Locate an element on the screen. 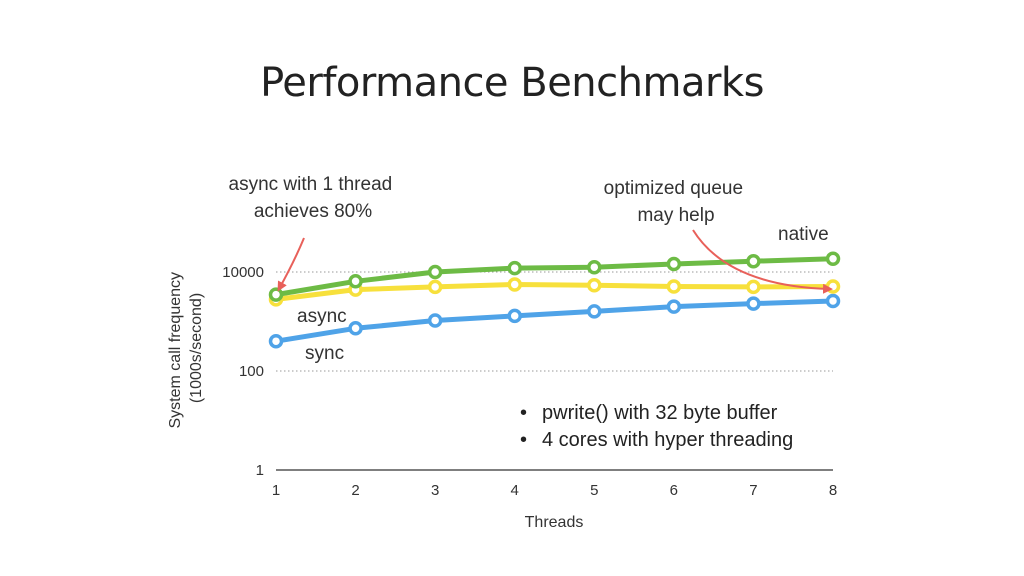 The image size is (1024, 576). note-cores: 4 cores with hyper threading is located at coordinates (656, 440).